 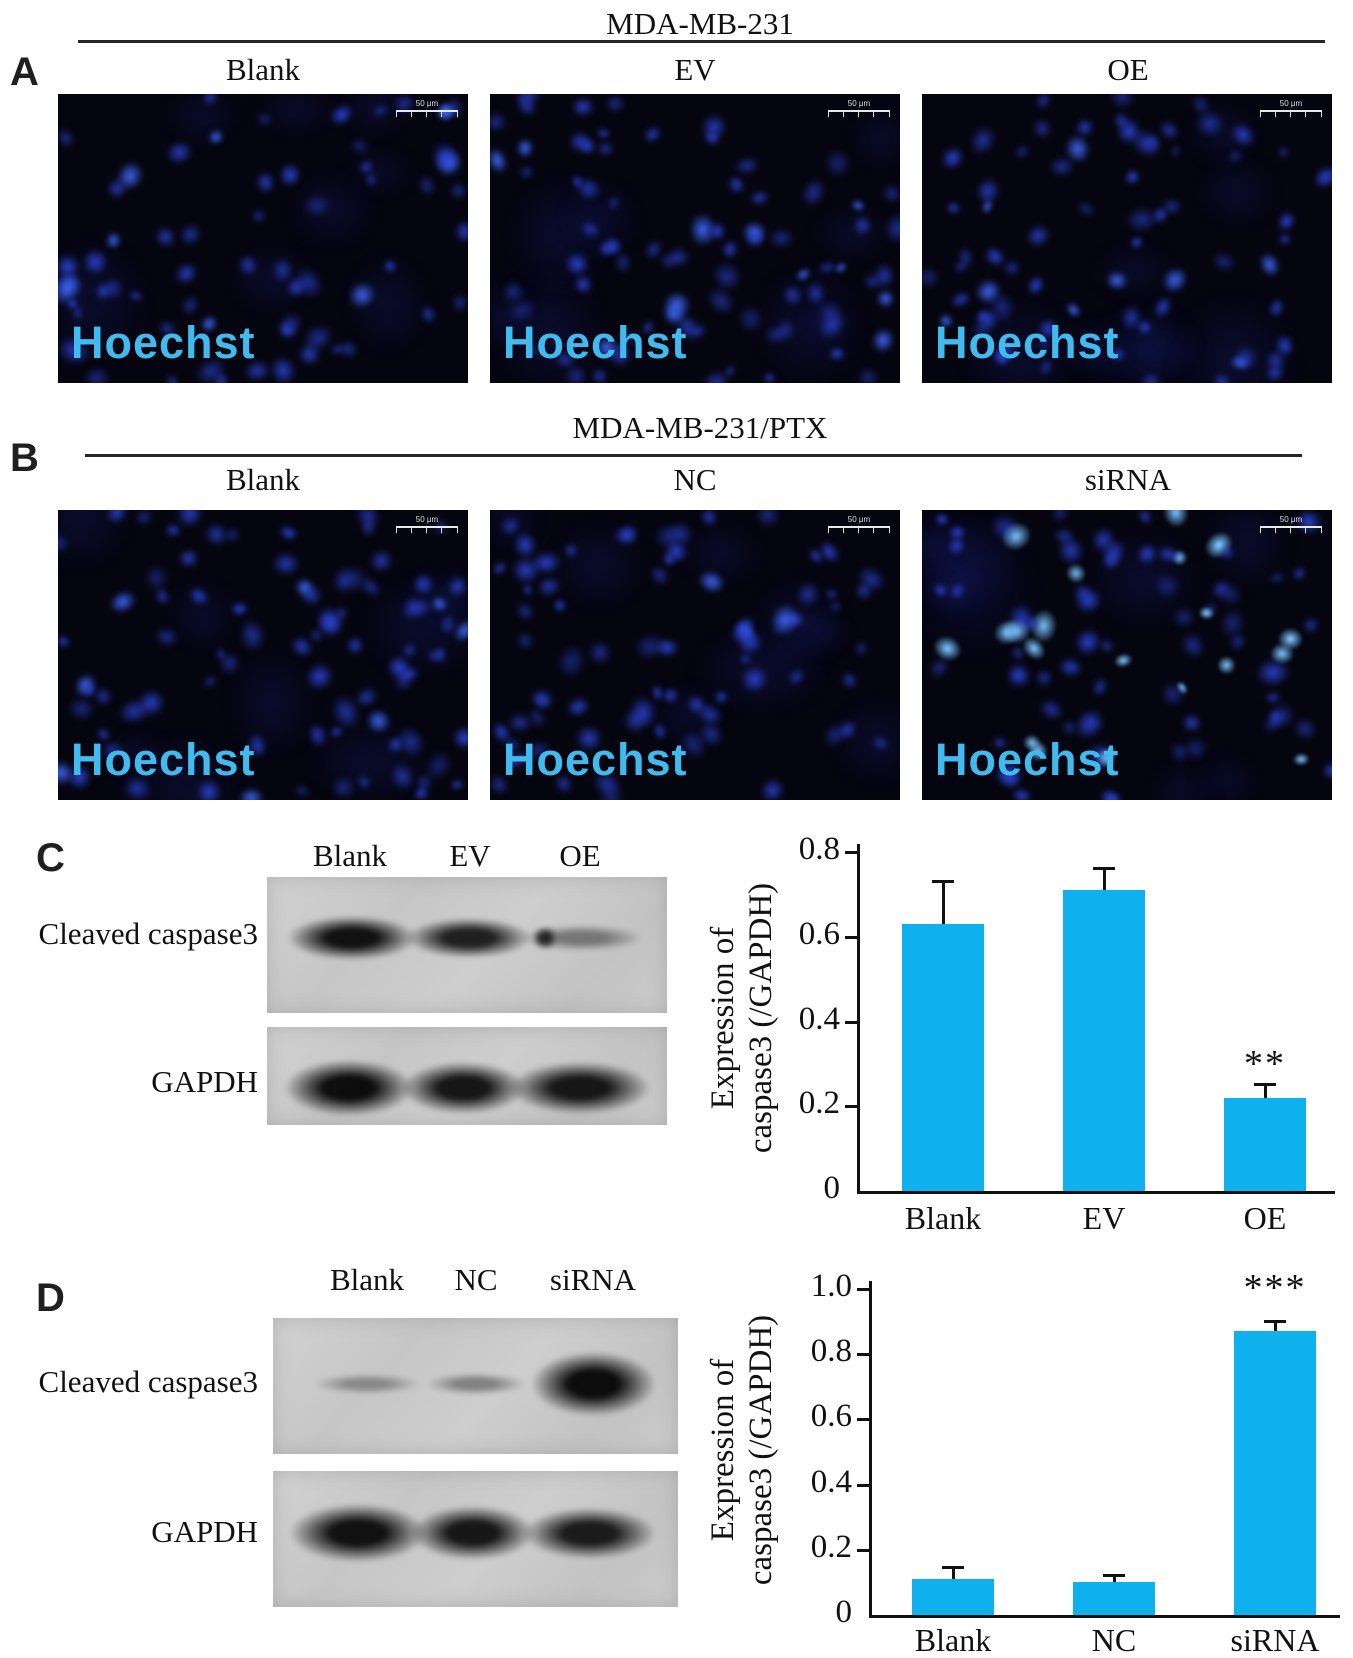 What do you see at coordinates (1114, 1640) in the screenshot?
I see `x-tick-label: NC` at bounding box center [1114, 1640].